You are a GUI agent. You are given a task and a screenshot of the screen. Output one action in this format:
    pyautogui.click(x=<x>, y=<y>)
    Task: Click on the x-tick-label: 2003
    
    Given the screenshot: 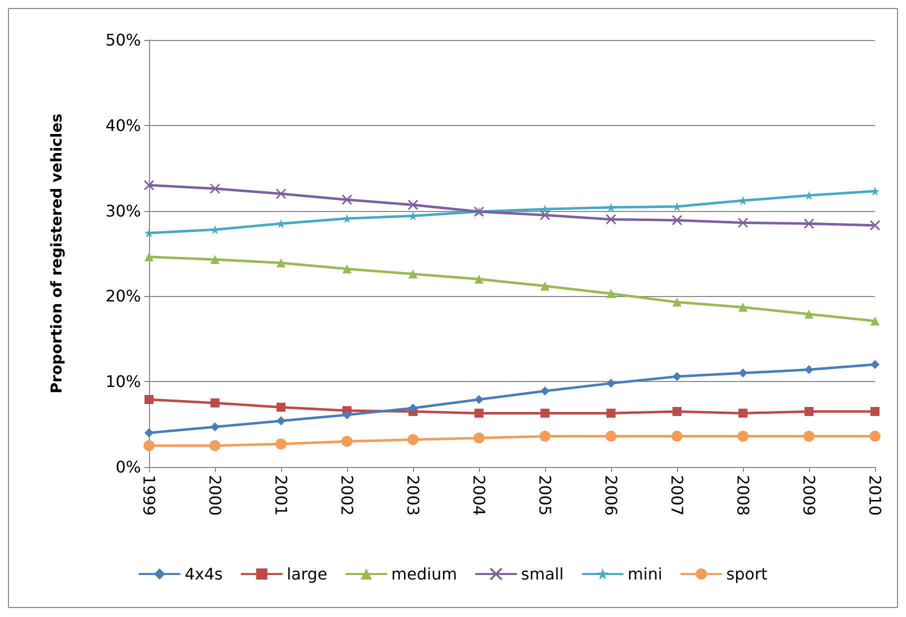 What is the action you would take?
    pyautogui.click(x=413, y=495)
    